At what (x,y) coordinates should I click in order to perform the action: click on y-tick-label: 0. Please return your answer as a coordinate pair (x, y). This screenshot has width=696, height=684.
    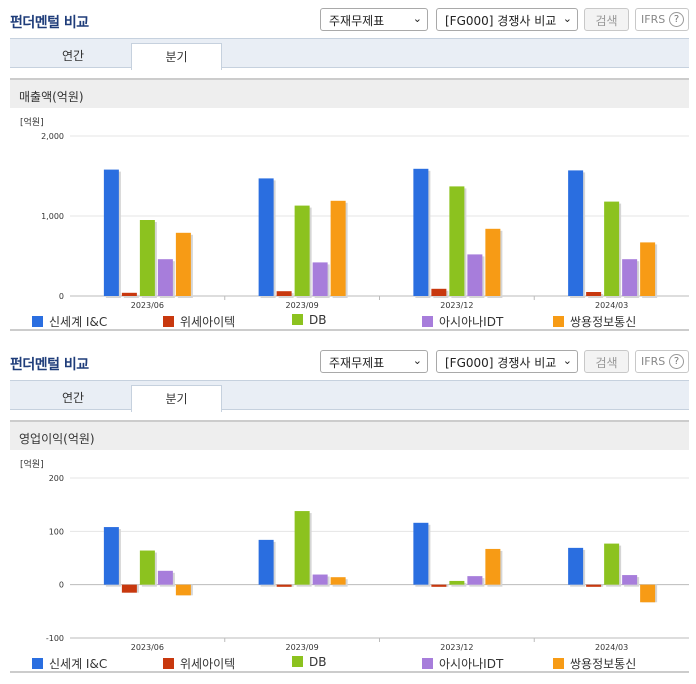
    Looking at the image, I should click on (61, 585).